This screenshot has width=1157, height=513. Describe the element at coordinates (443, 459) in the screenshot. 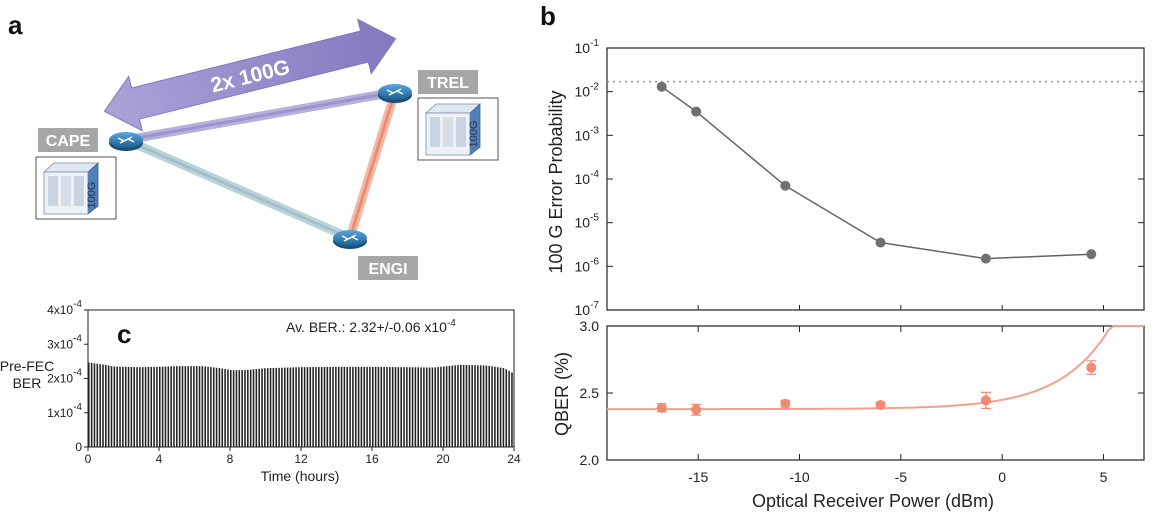

I see `x-tick-label: 20` at that location.